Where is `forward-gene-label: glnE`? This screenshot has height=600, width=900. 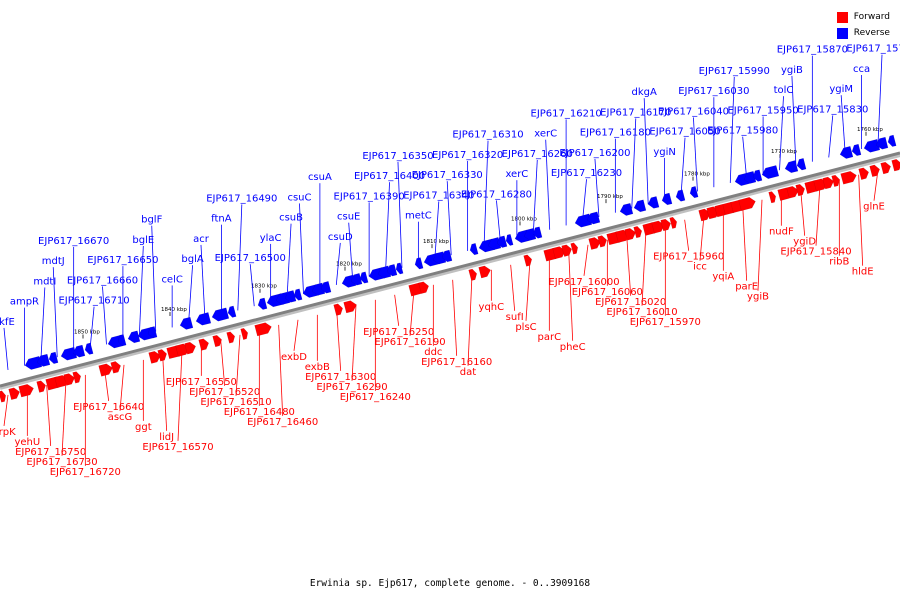
forward-gene-label: glnE is located at coordinates (874, 207).